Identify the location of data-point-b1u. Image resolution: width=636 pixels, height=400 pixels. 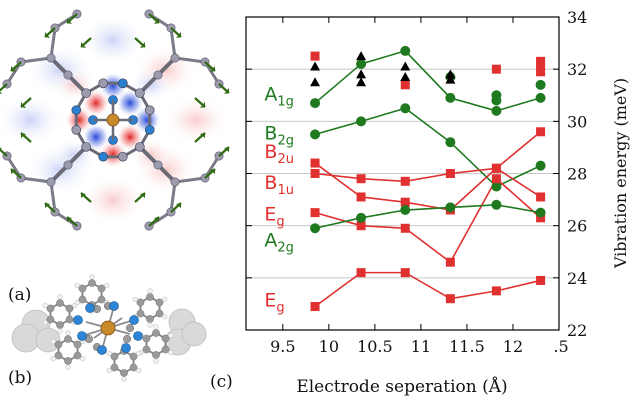
(315, 173).